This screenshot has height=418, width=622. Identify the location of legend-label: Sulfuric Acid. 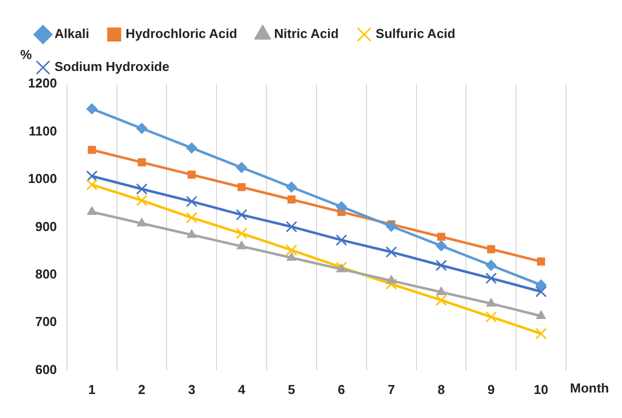
(416, 34).